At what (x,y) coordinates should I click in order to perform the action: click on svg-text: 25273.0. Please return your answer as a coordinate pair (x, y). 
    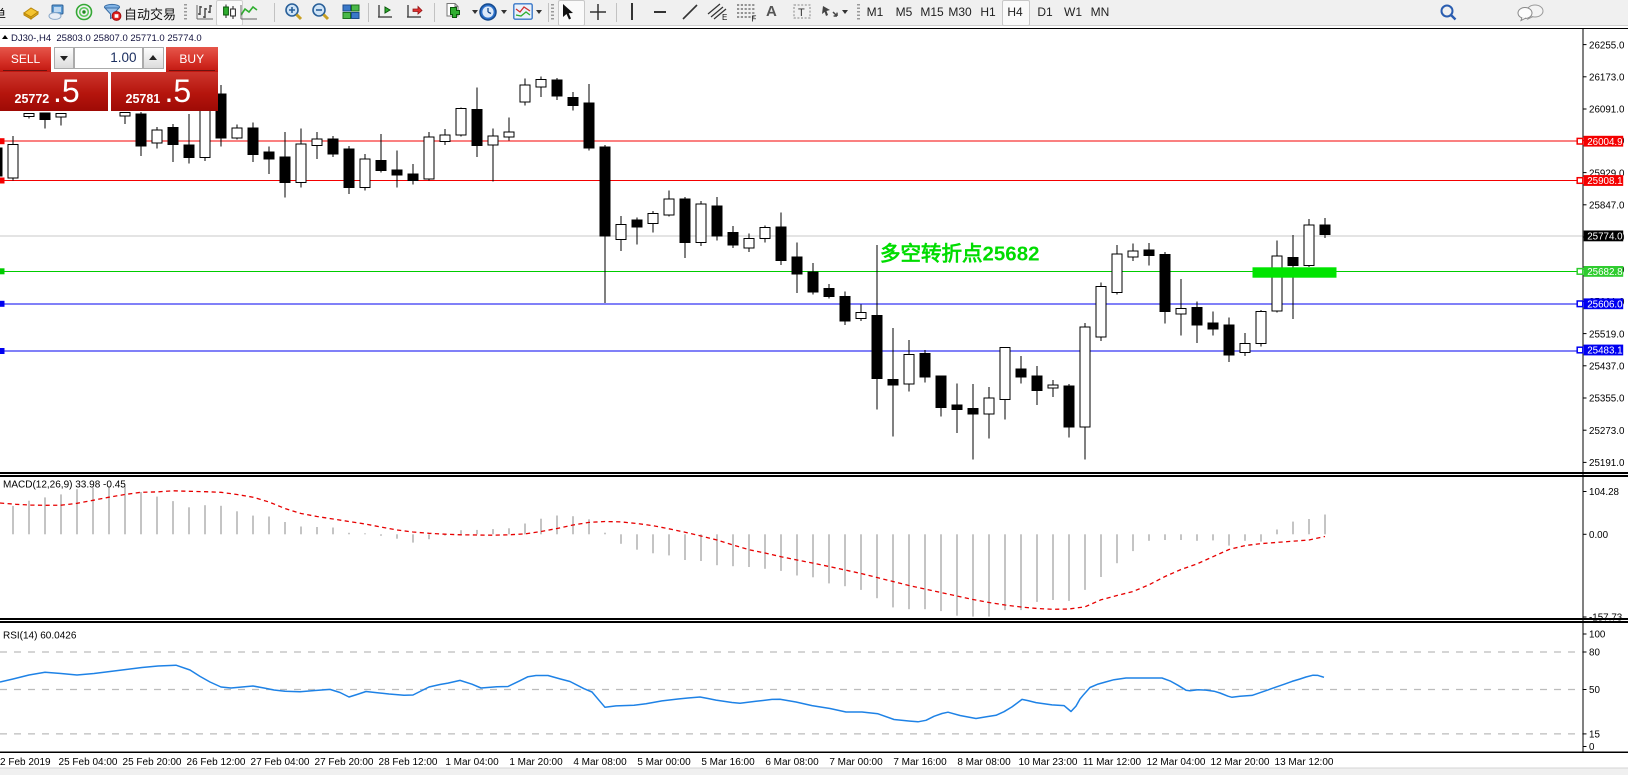
    Looking at the image, I should click on (1607, 431).